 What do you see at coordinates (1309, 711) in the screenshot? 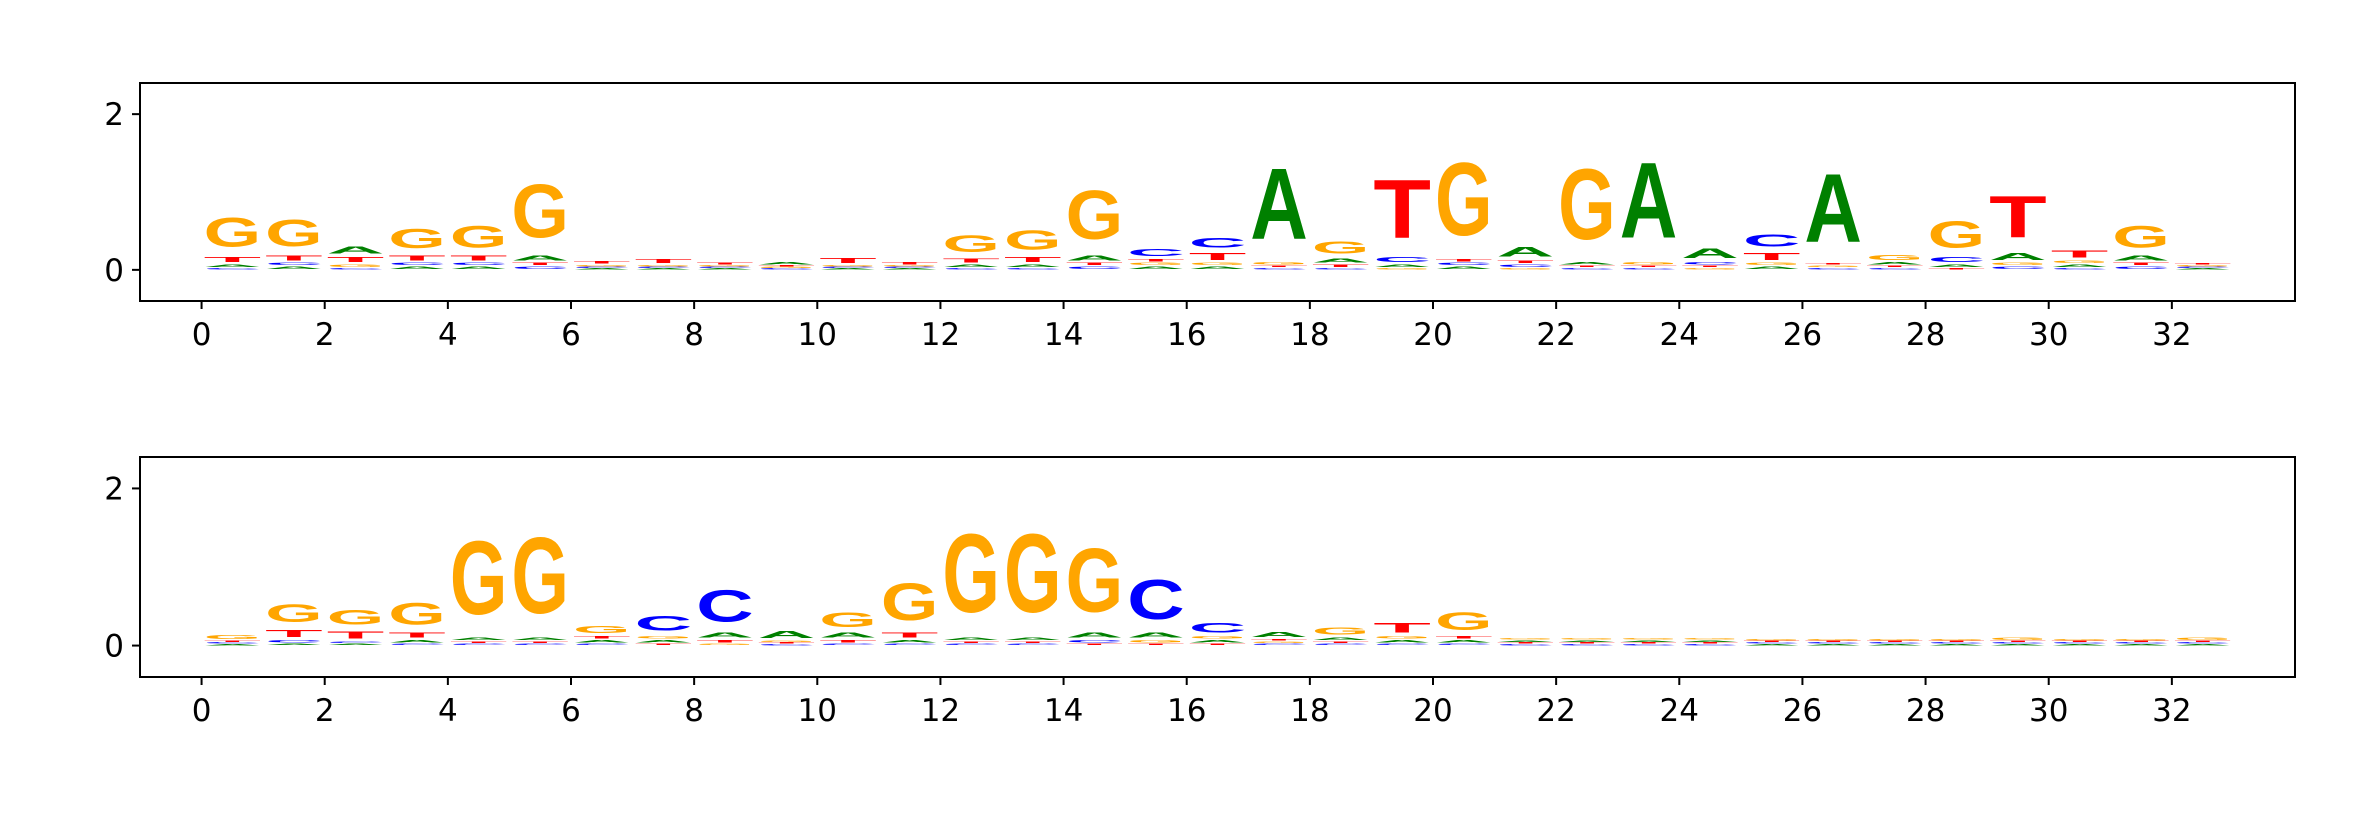
I see `x-tick-label: 18` at bounding box center [1309, 711].